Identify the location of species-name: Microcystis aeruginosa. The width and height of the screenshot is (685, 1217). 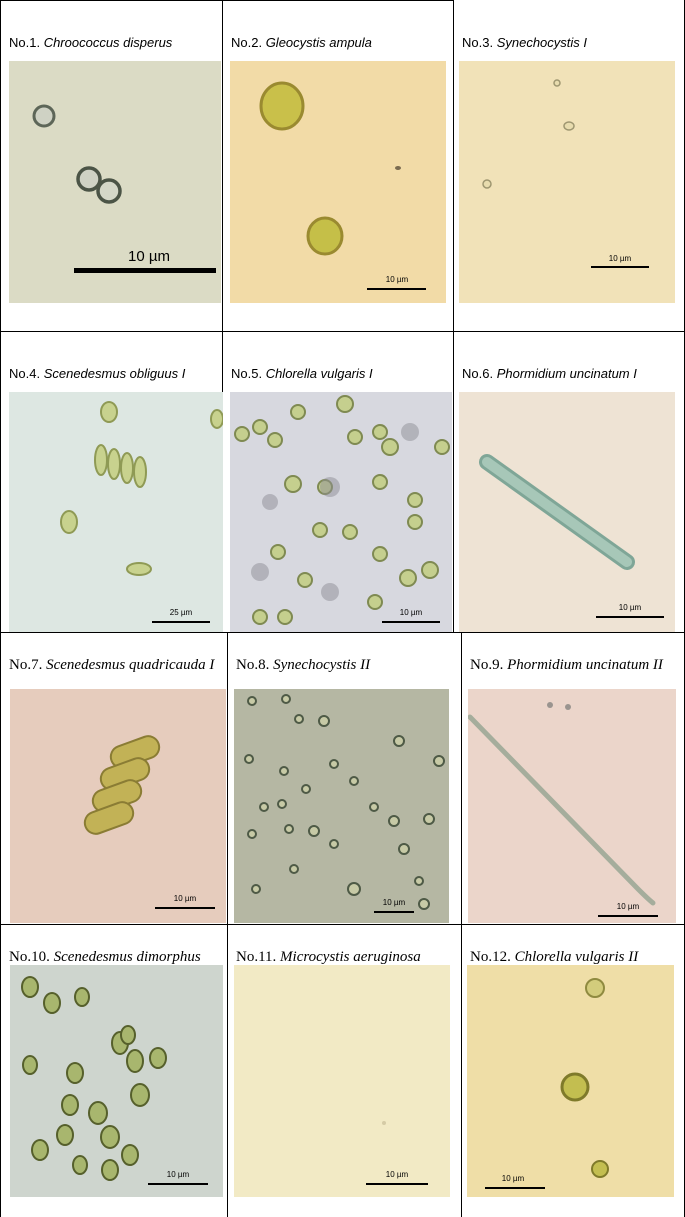
(350, 957).